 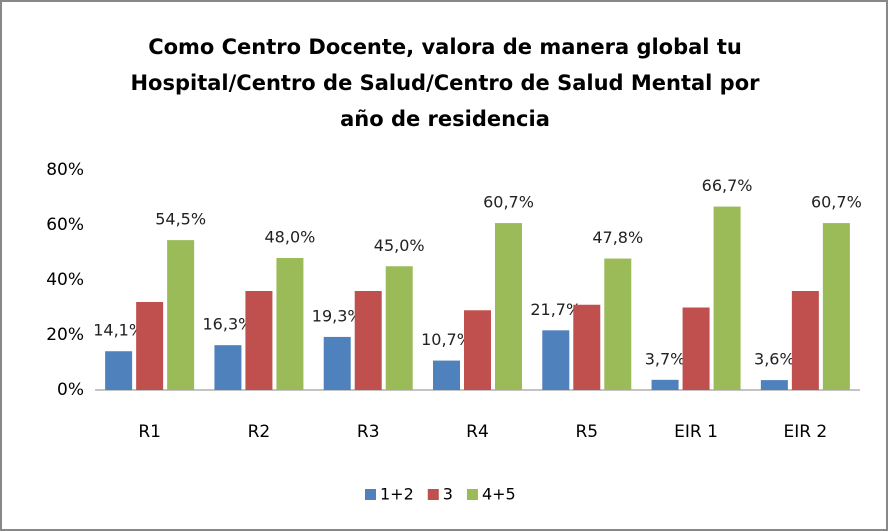 What do you see at coordinates (399, 245) in the screenshot?
I see `value-label: 45,0%` at bounding box center [399, 245].